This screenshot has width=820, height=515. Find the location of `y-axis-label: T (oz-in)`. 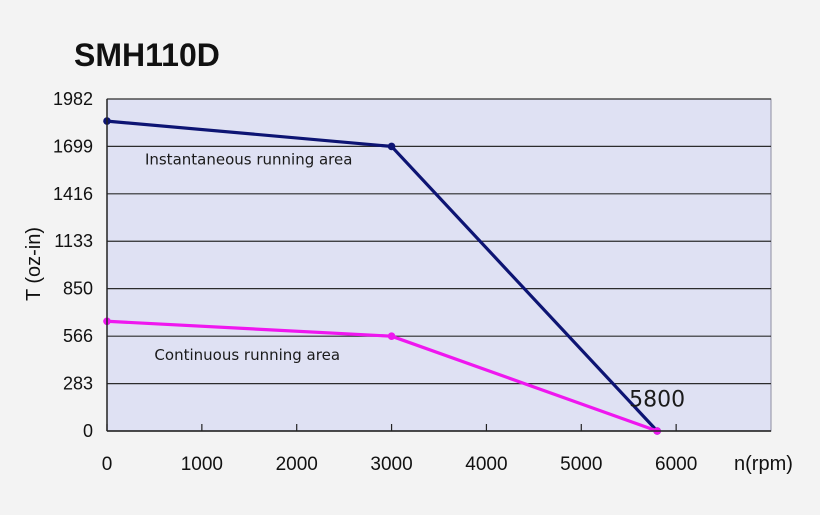

y-axis-label: T (oz-in) is located at coordinates (34, 264).